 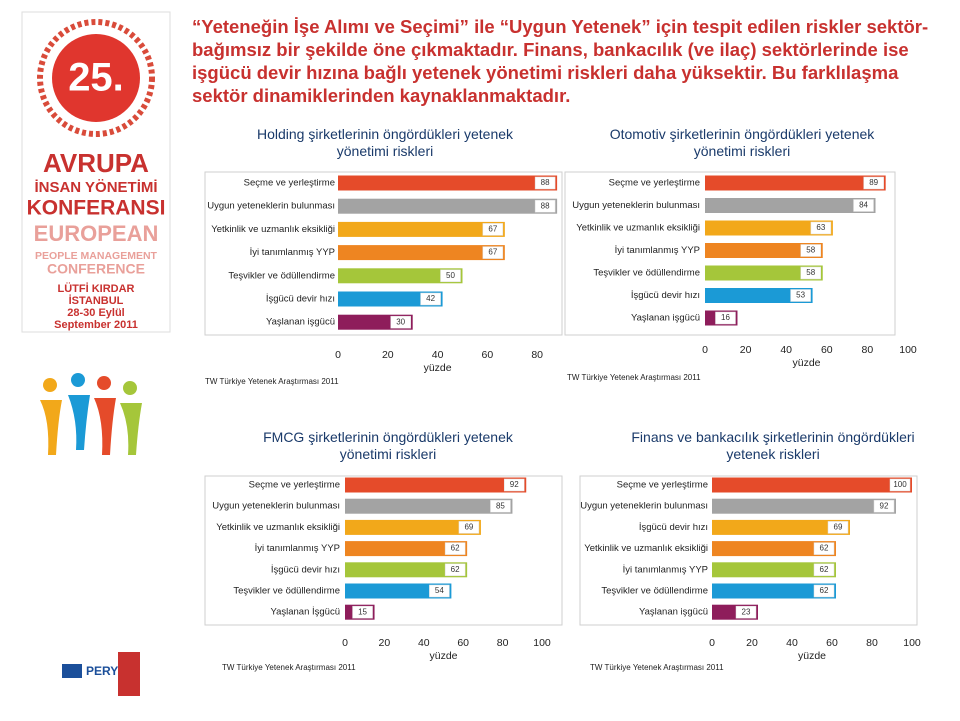 I want to click on value-label: 53, so click(x=800, y=295).